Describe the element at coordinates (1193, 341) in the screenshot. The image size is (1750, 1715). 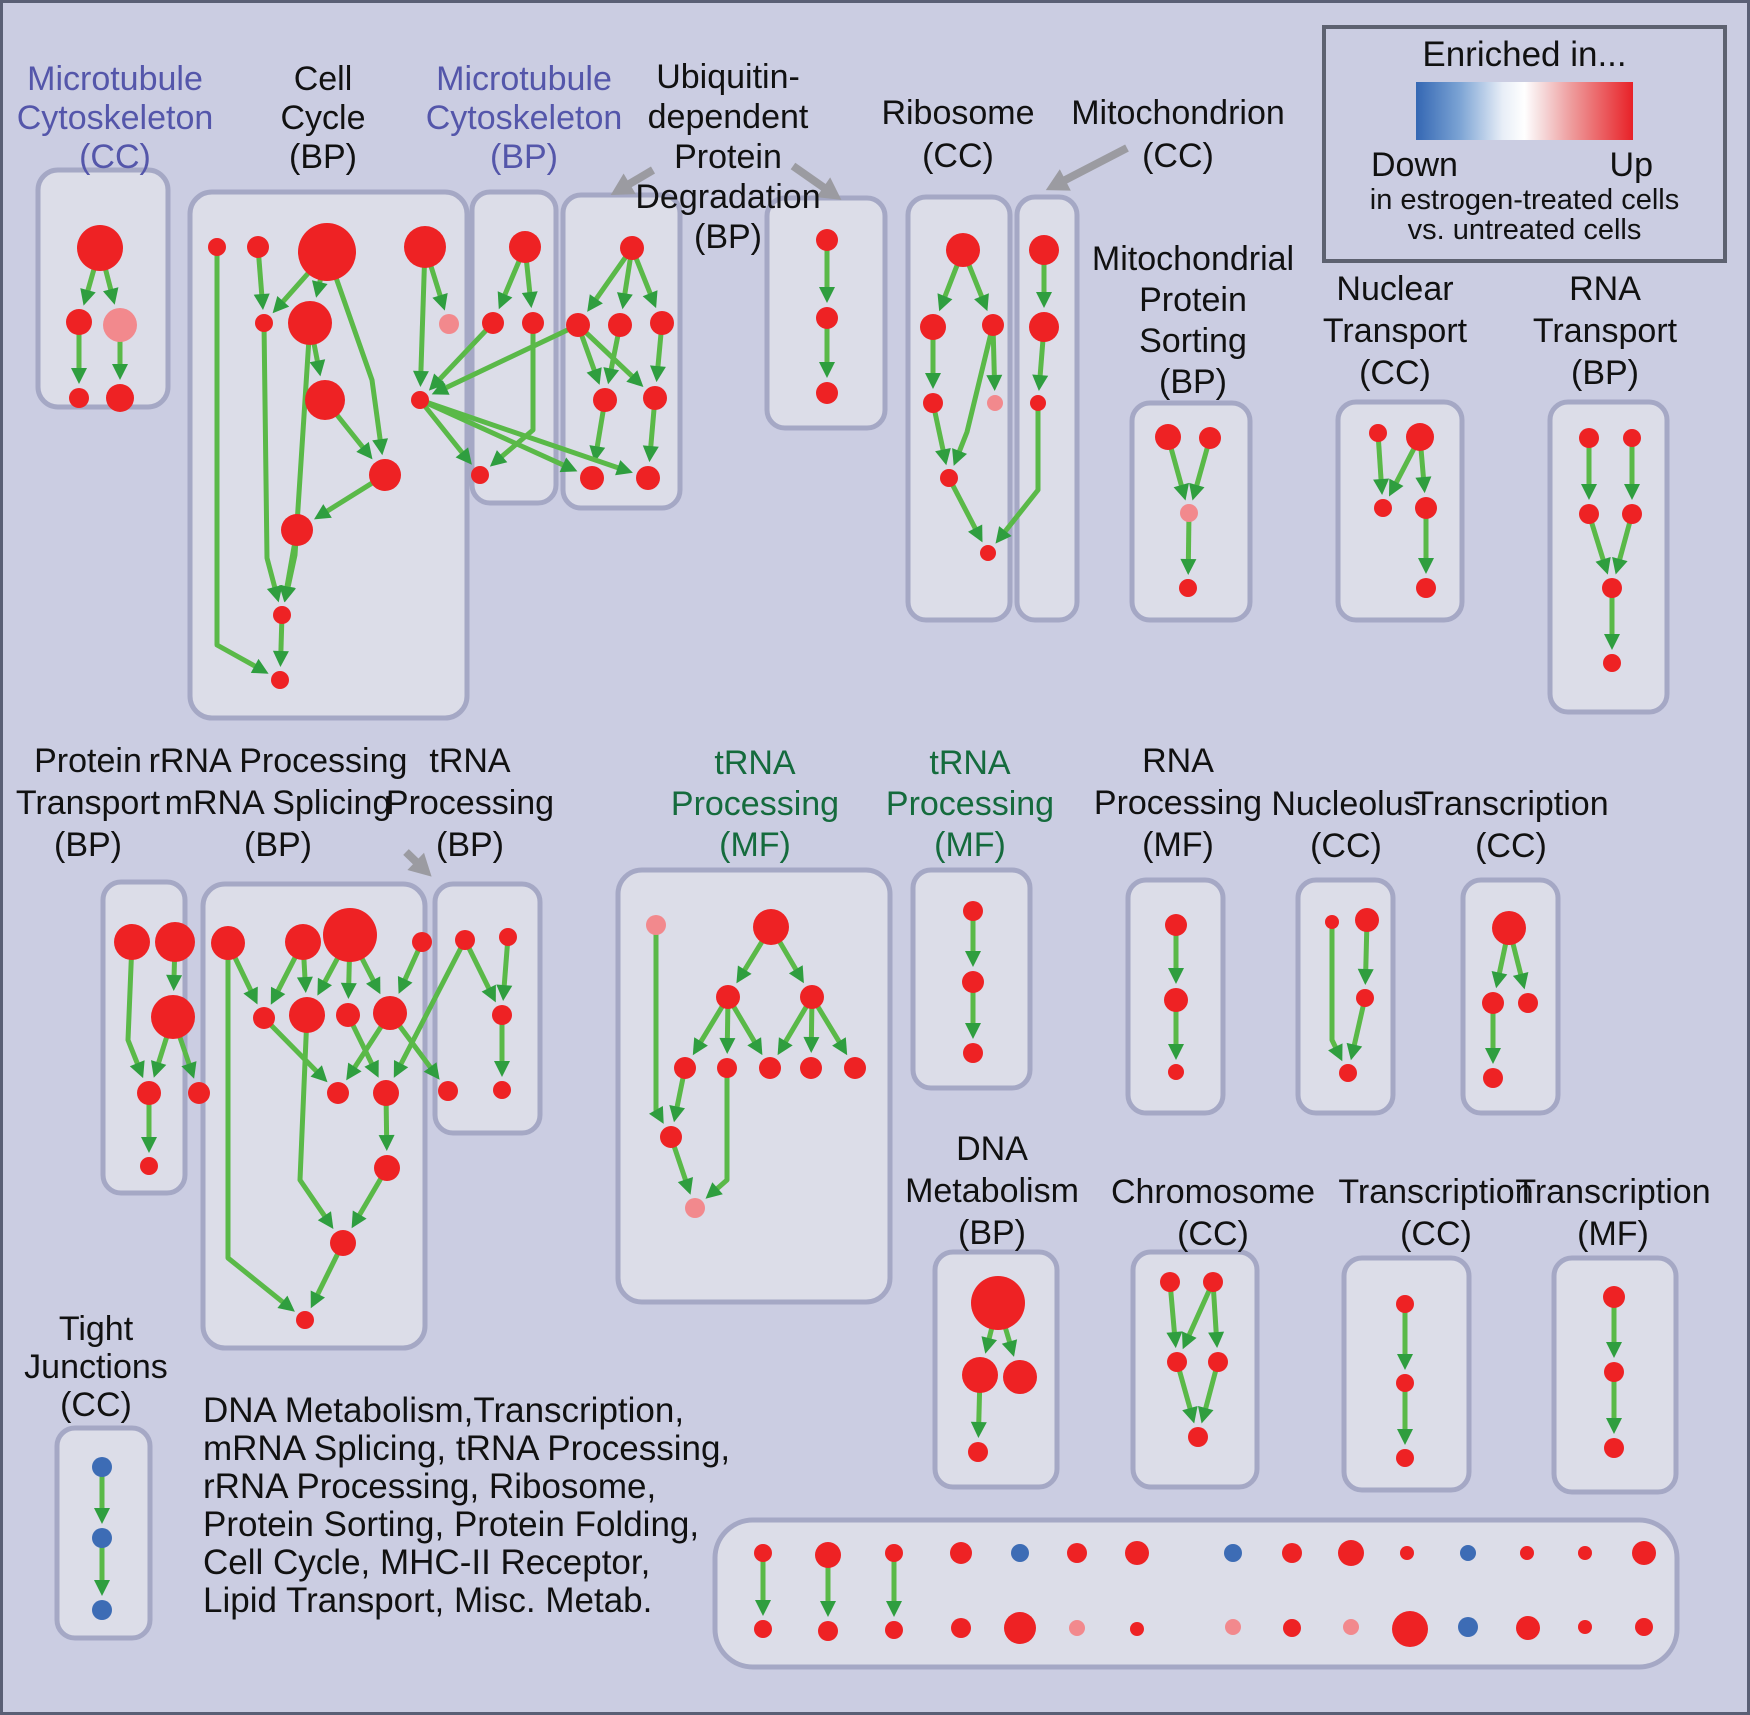
I see `cluster-label-mito-sorting: Sorting` at that location.